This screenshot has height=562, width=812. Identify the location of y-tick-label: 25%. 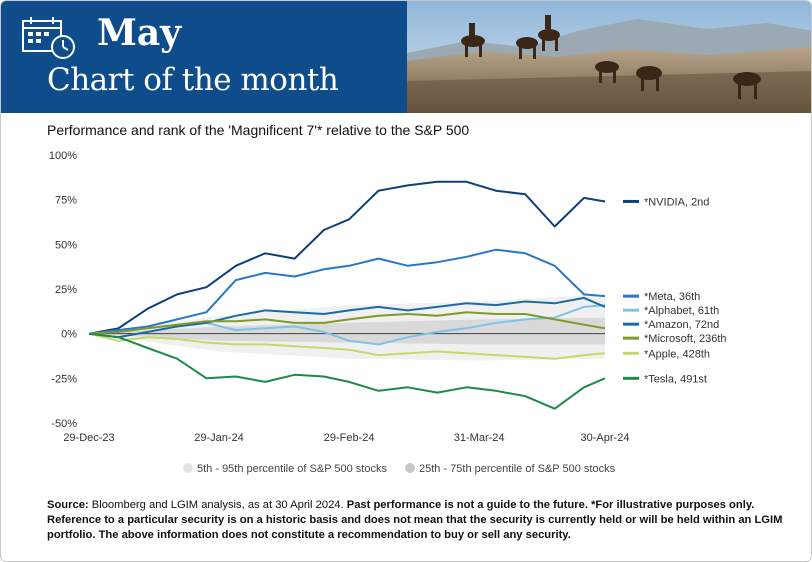
(66, 290).